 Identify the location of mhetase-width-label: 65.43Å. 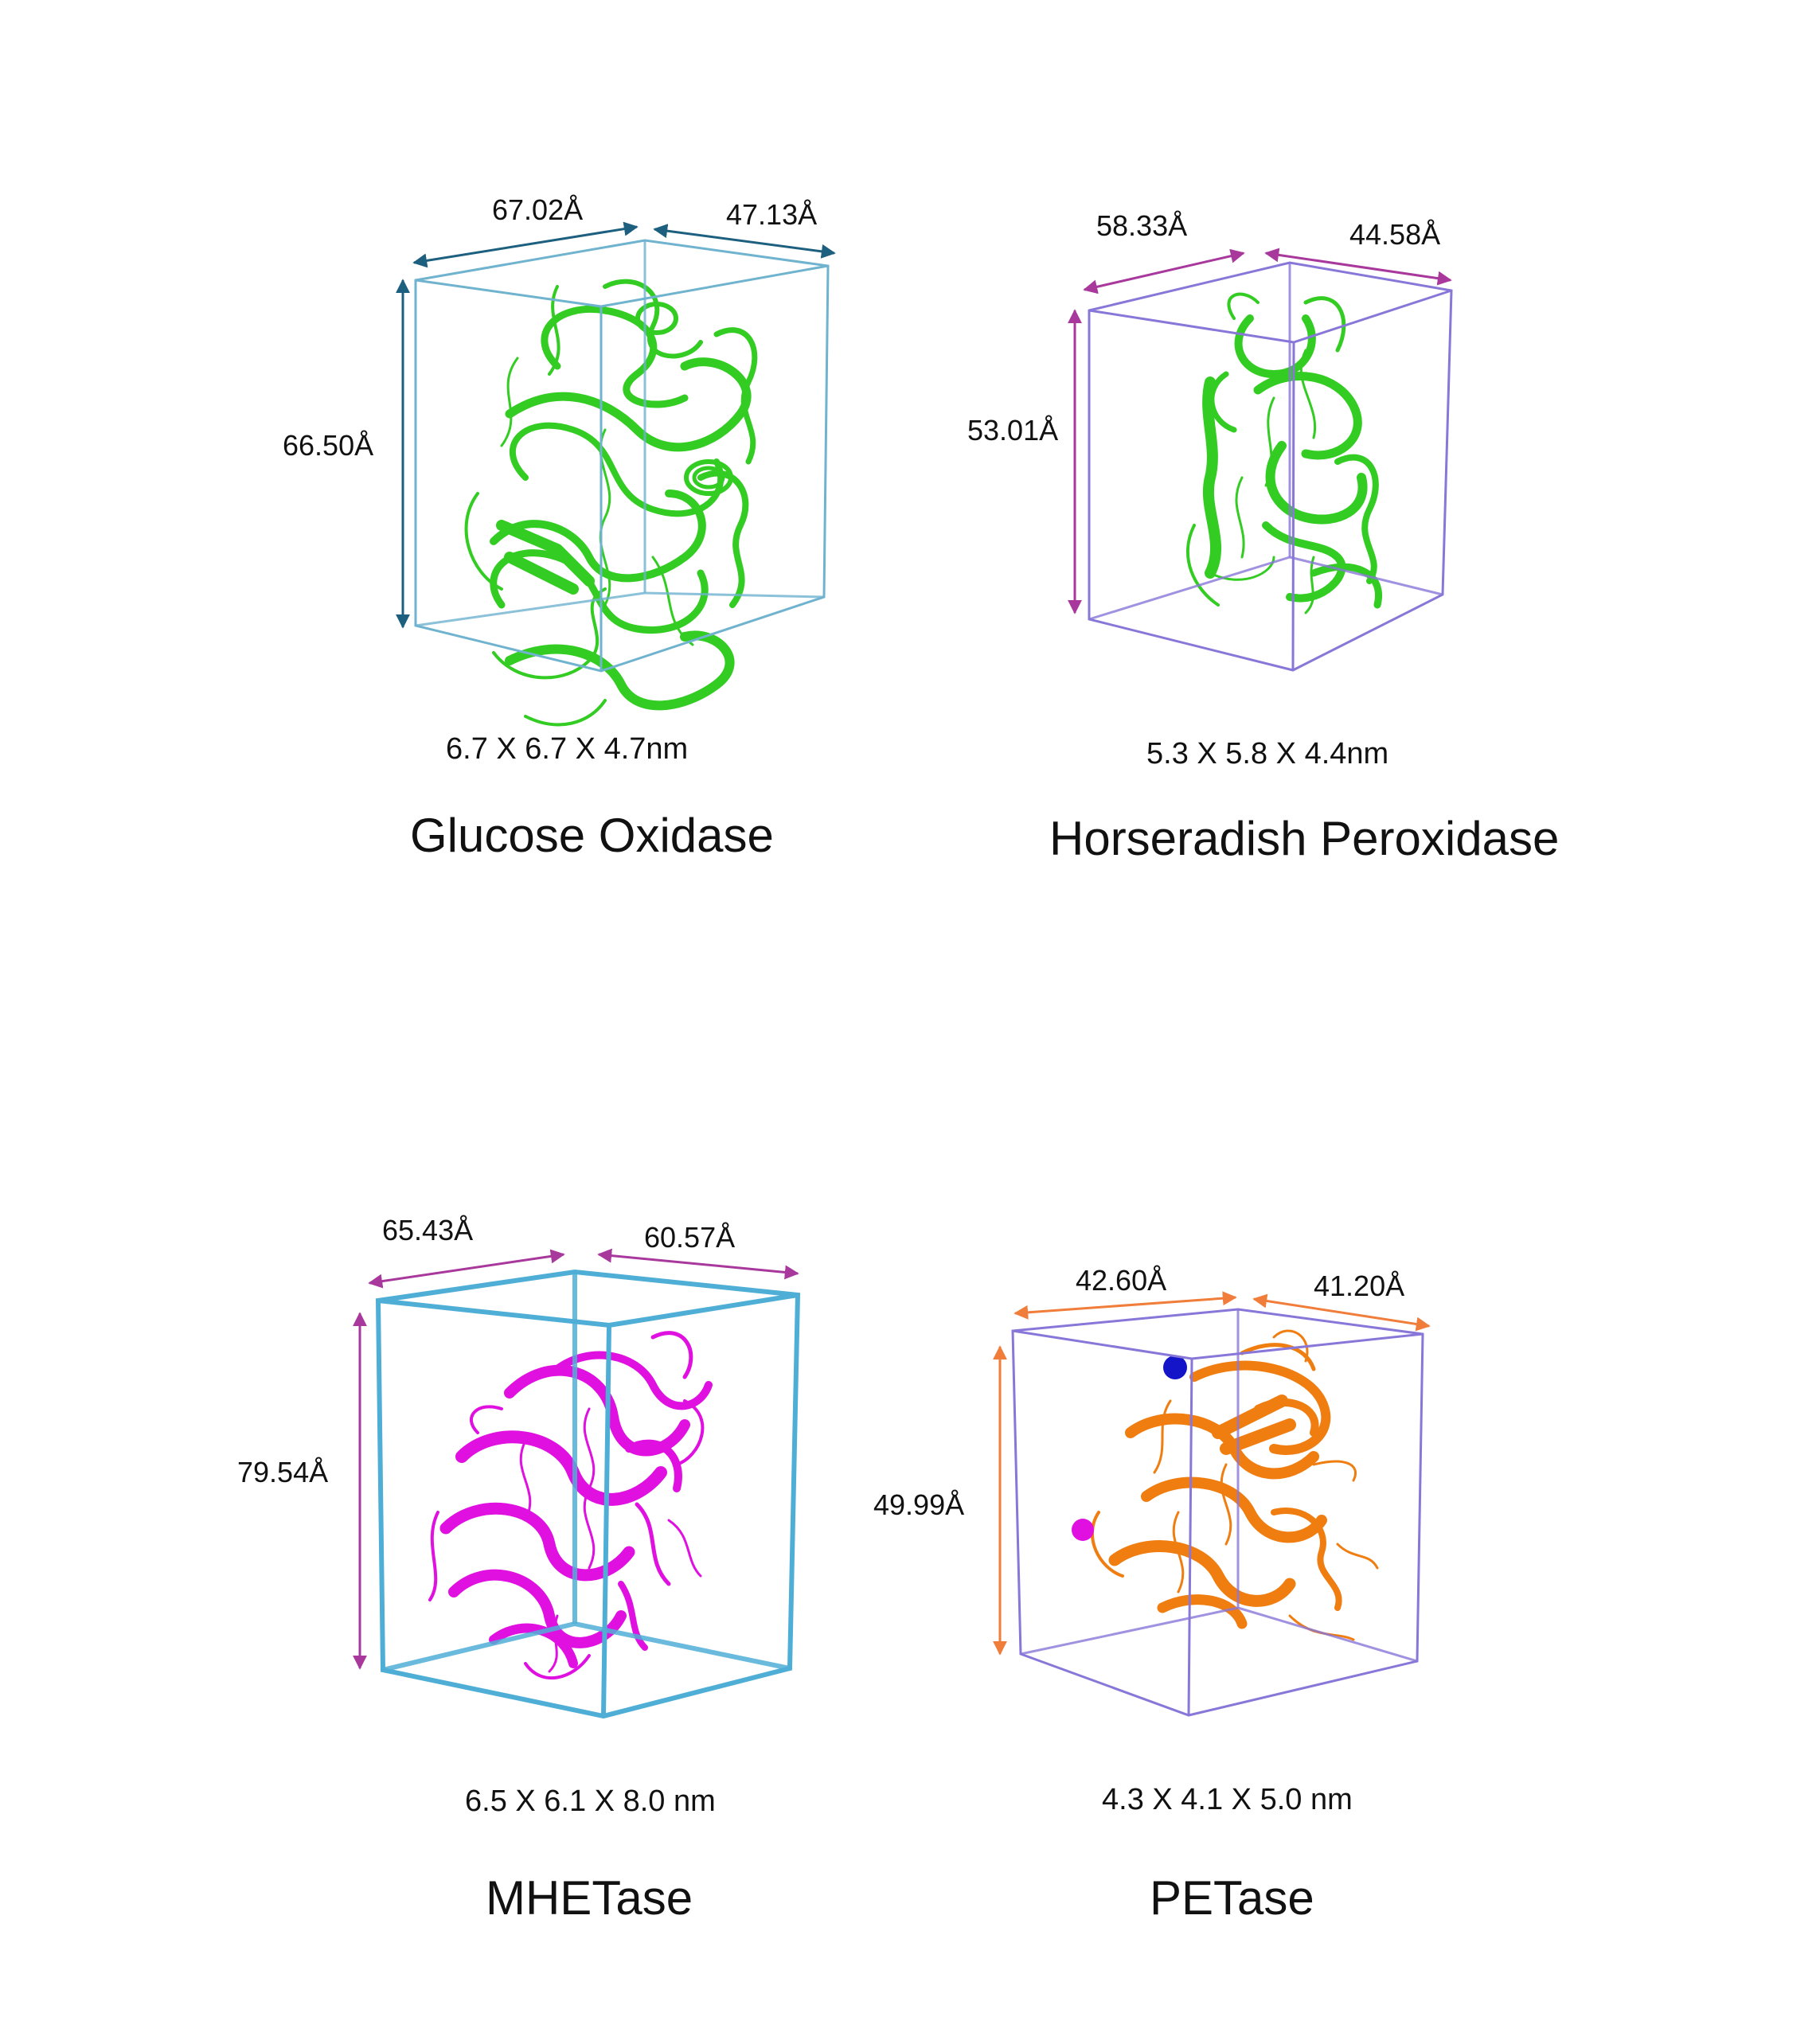
(428, 1230).